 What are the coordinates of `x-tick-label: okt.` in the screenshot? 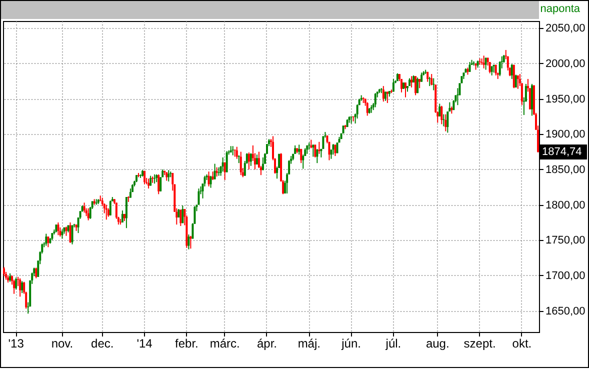 It's located at (522, 343).